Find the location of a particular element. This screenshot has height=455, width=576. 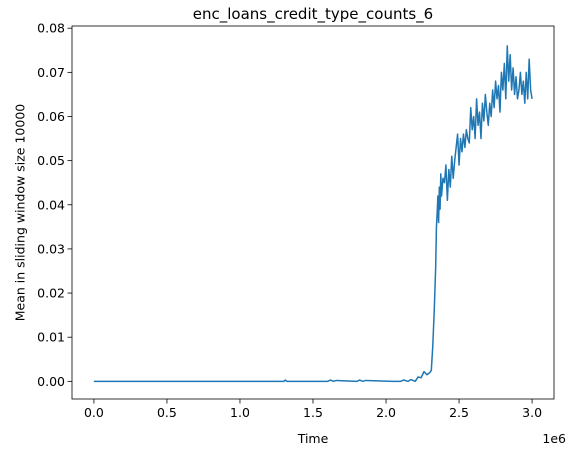

x-tick-label: 1.5 is located at coordinates (313, 412).